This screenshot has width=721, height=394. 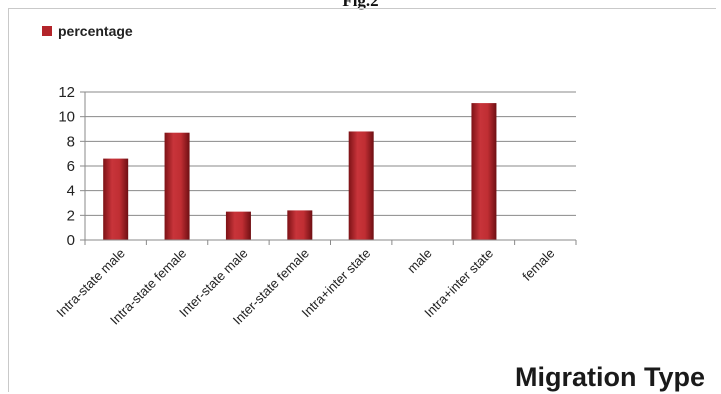 I want to click on y-tick-label: 10, so click(x=66, y=117).